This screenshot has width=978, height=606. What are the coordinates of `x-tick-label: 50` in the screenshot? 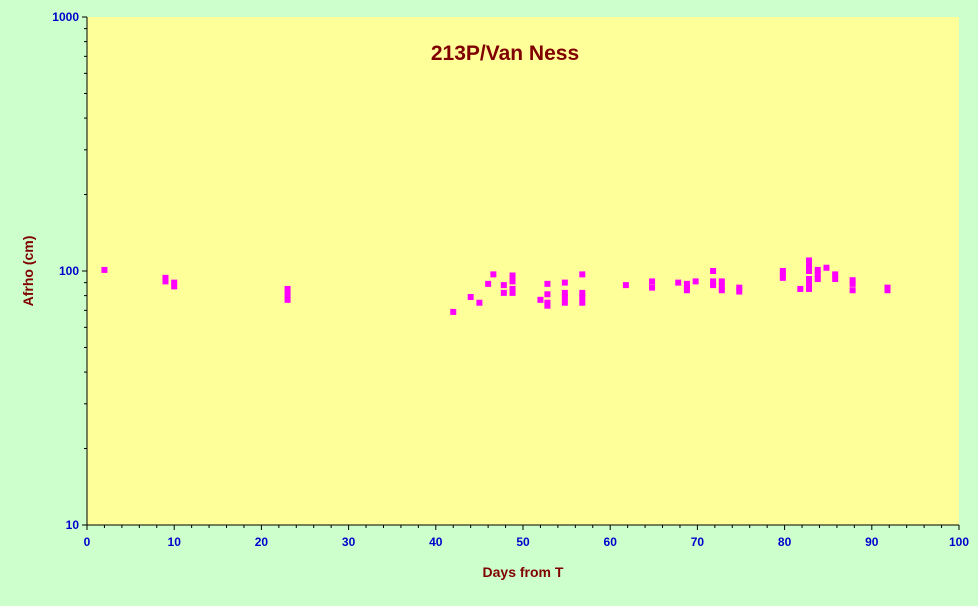 It's located at (523, 542).